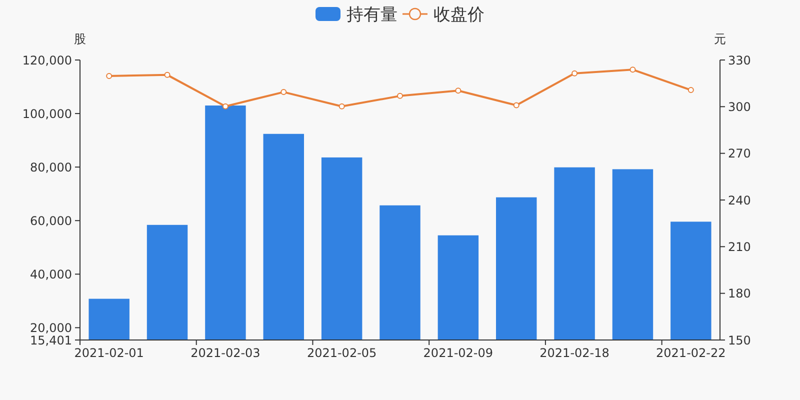 The image size is (800, 400). I want to click on y-axis-title: 股, so click(80, 39).